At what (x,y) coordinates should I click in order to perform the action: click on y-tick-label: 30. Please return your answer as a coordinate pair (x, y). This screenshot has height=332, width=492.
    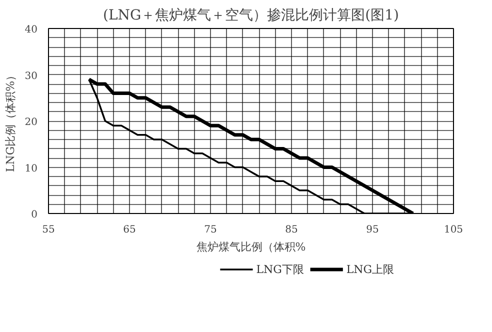
    Looking at the image, I should click on (31, 76).